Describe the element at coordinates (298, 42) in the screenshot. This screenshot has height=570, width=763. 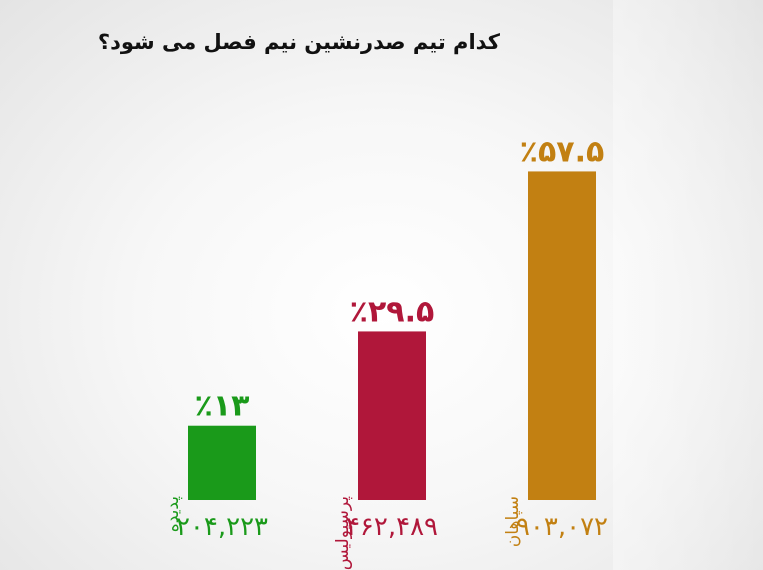
I see `chart-title: کدام تیم صدرنشین نیم فصل می شود؟` at that location.